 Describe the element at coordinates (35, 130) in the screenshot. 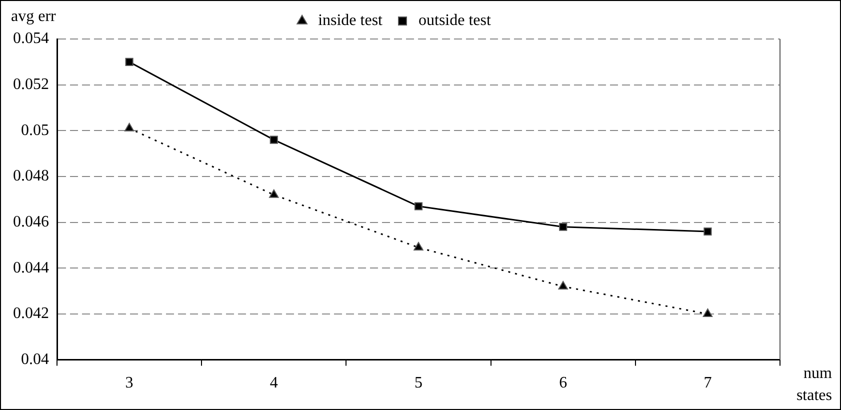

I see `y-tick-label: 0.05` at that location.